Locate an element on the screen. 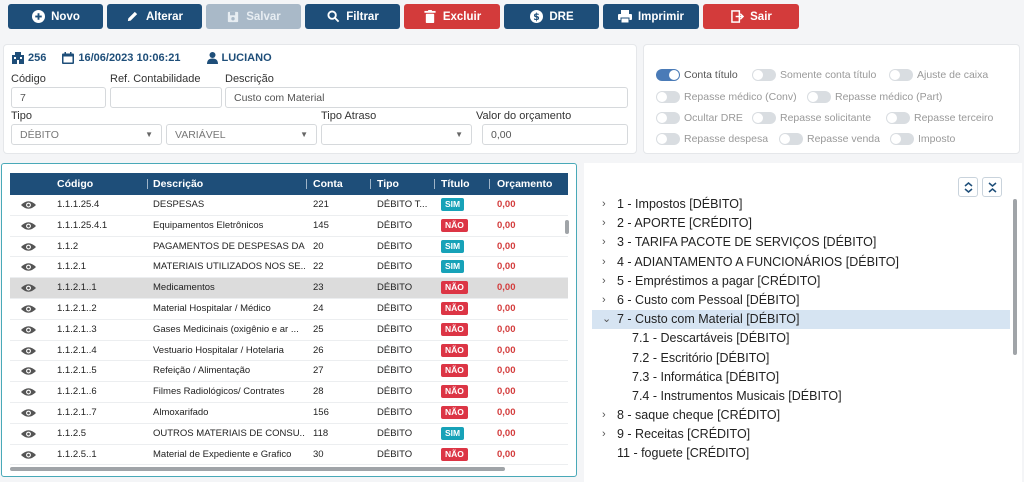  salvar-button: Salvar is located at coordinates (253, 16).